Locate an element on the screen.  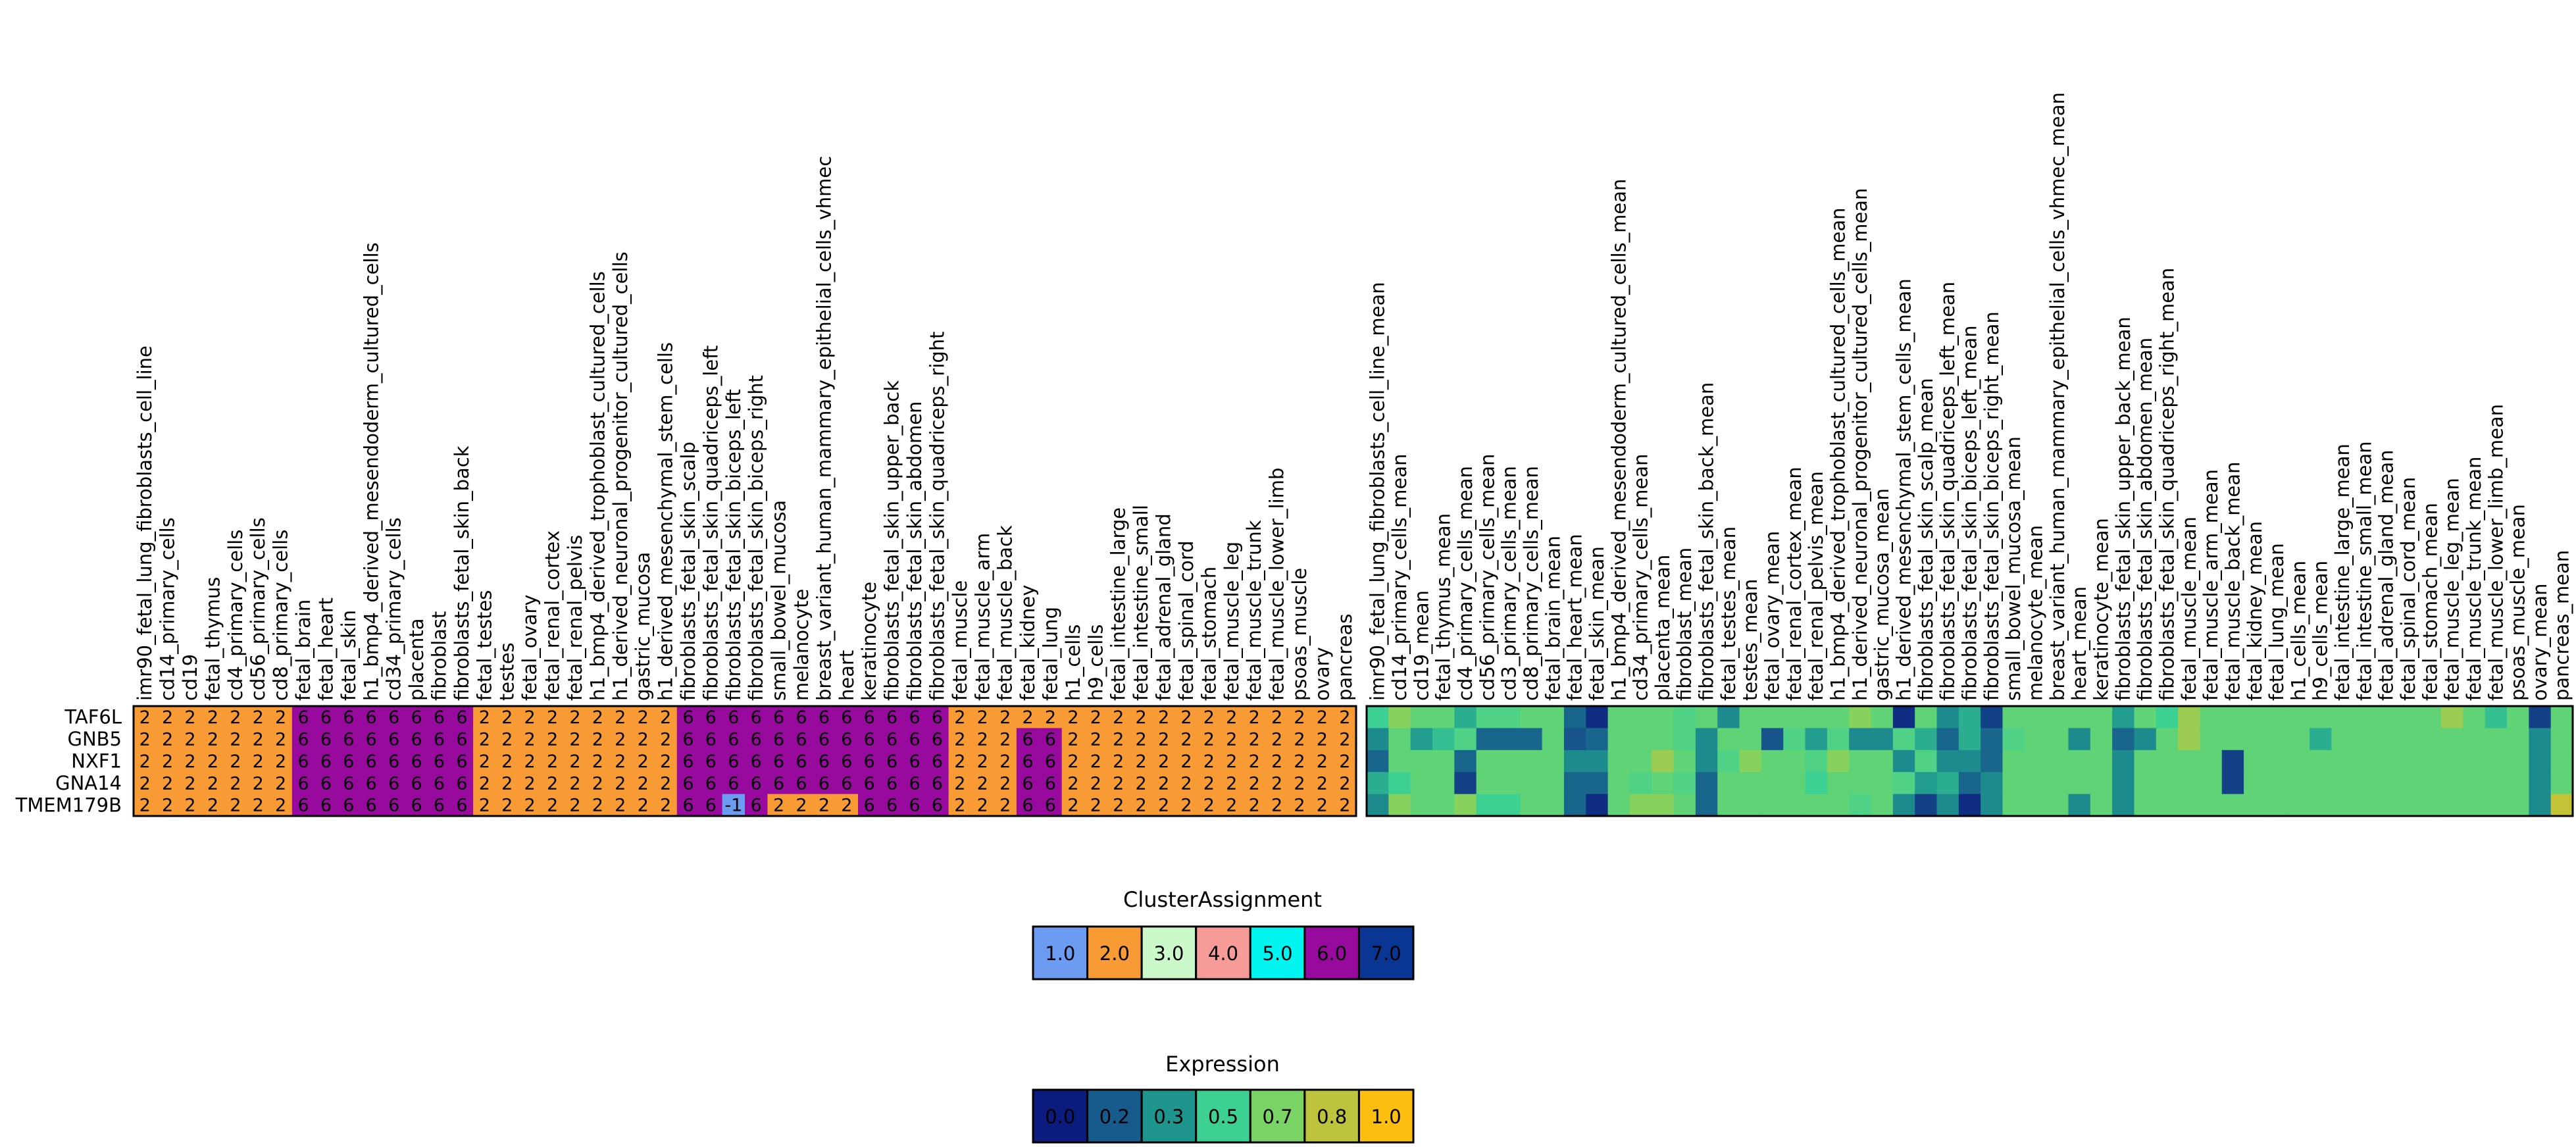
cluster-column-label: cd14_primary_cells is located at coordinates (168, 609).